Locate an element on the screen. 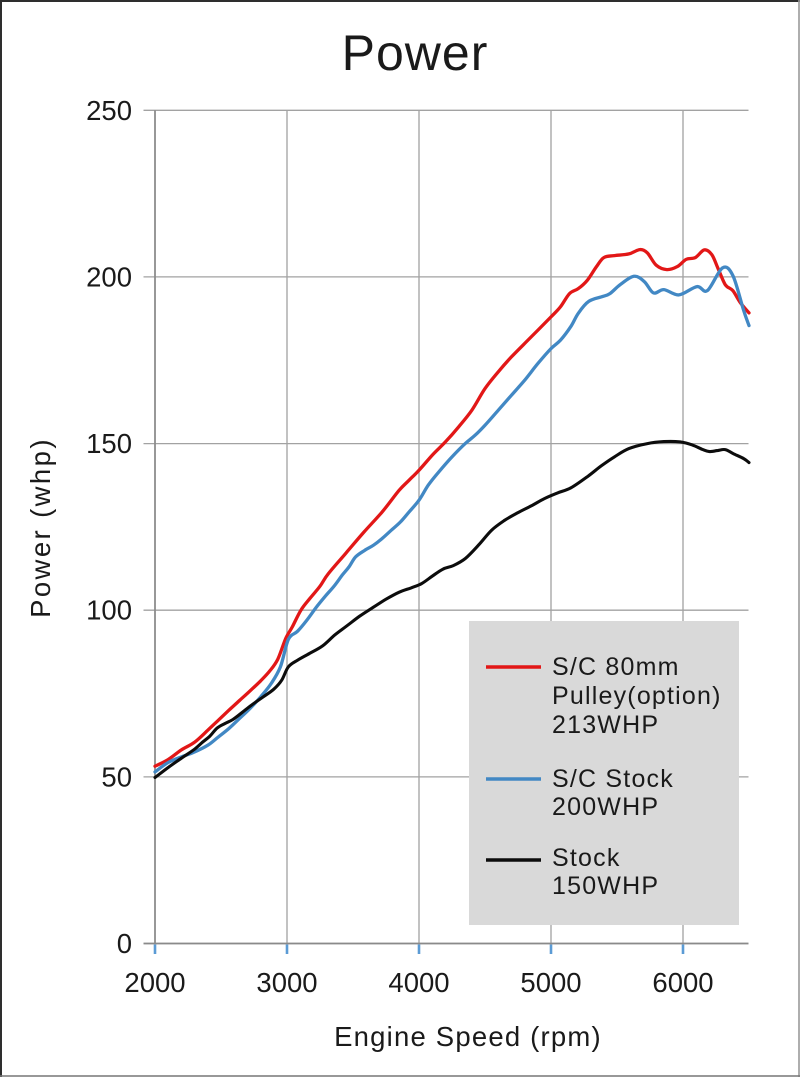 This screenshot has height=1077, width=800. svg-text: 5000 is located at coordinates (550, 982).